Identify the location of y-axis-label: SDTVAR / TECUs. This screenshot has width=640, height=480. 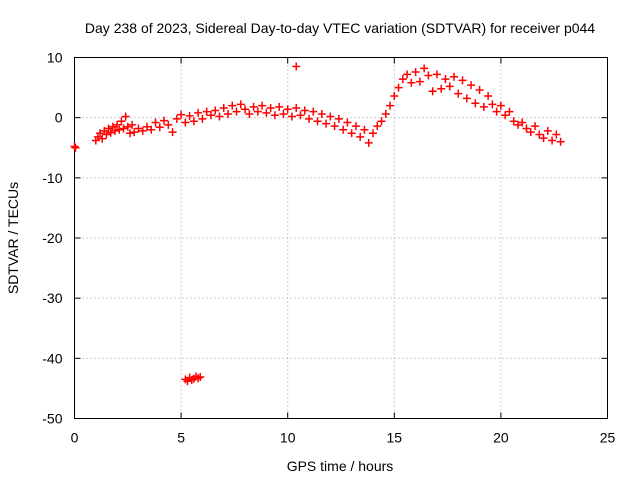
(13, 238).